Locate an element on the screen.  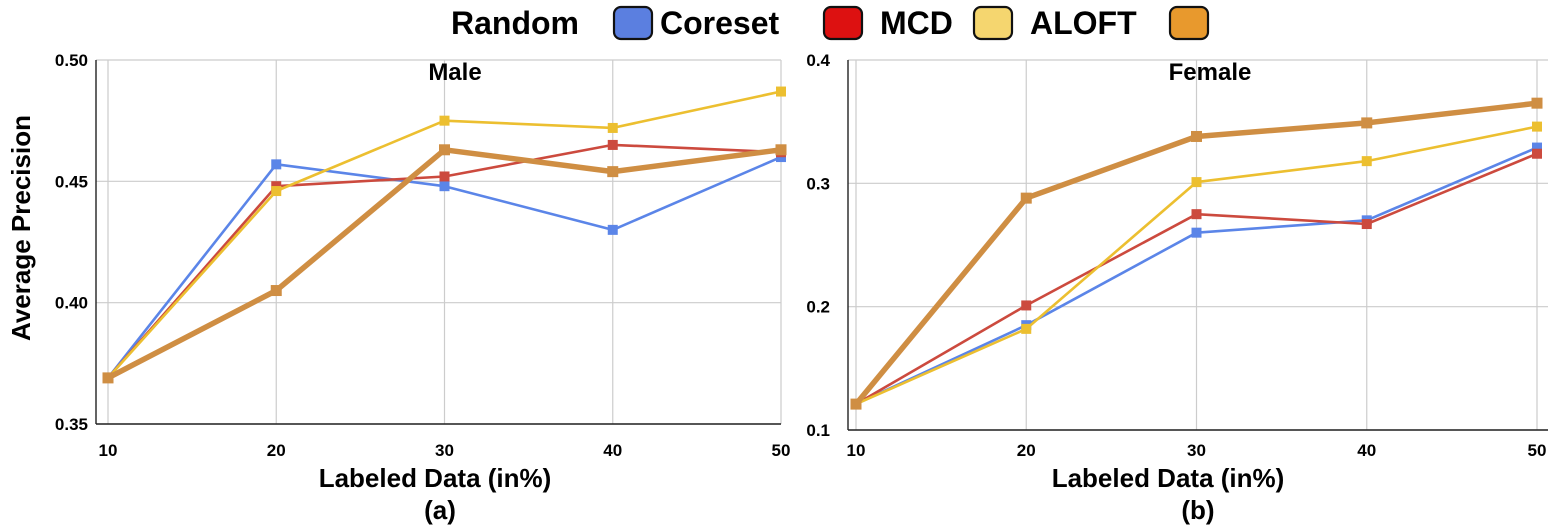
legend-swatch-aloft is located at coordinates (1189, 23).